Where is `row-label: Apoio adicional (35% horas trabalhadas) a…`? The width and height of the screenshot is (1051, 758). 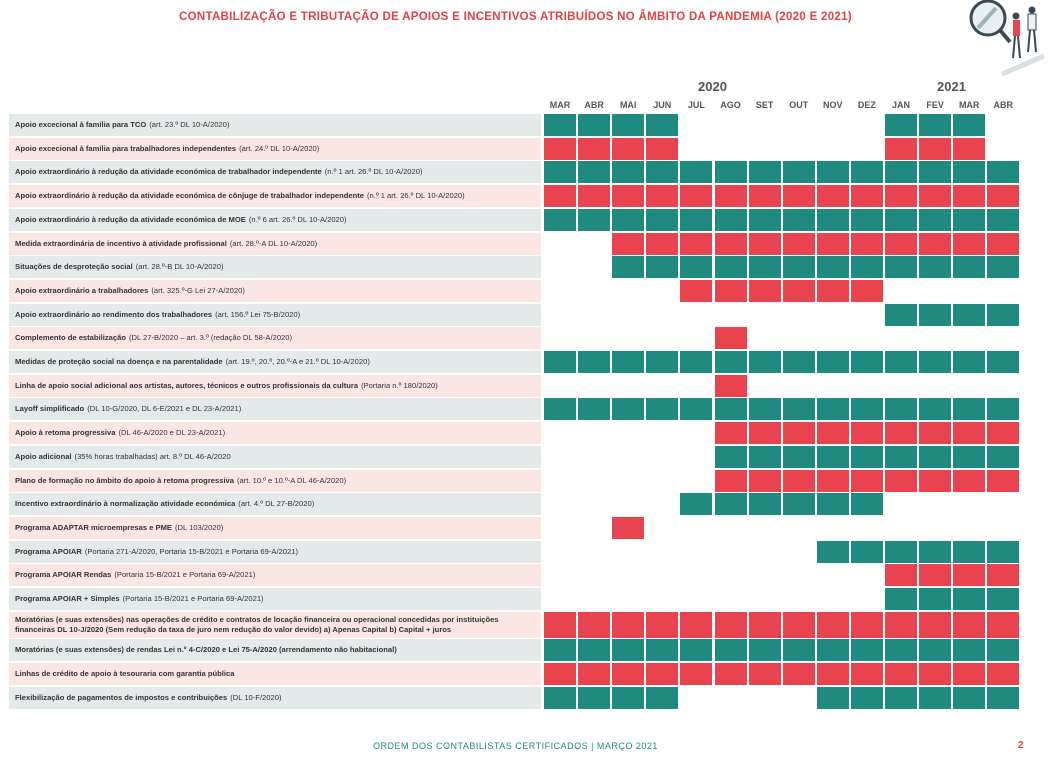
row-label: Apoio adicional (35% horas trabalhadas) a… is located at coordinates (275, 456).